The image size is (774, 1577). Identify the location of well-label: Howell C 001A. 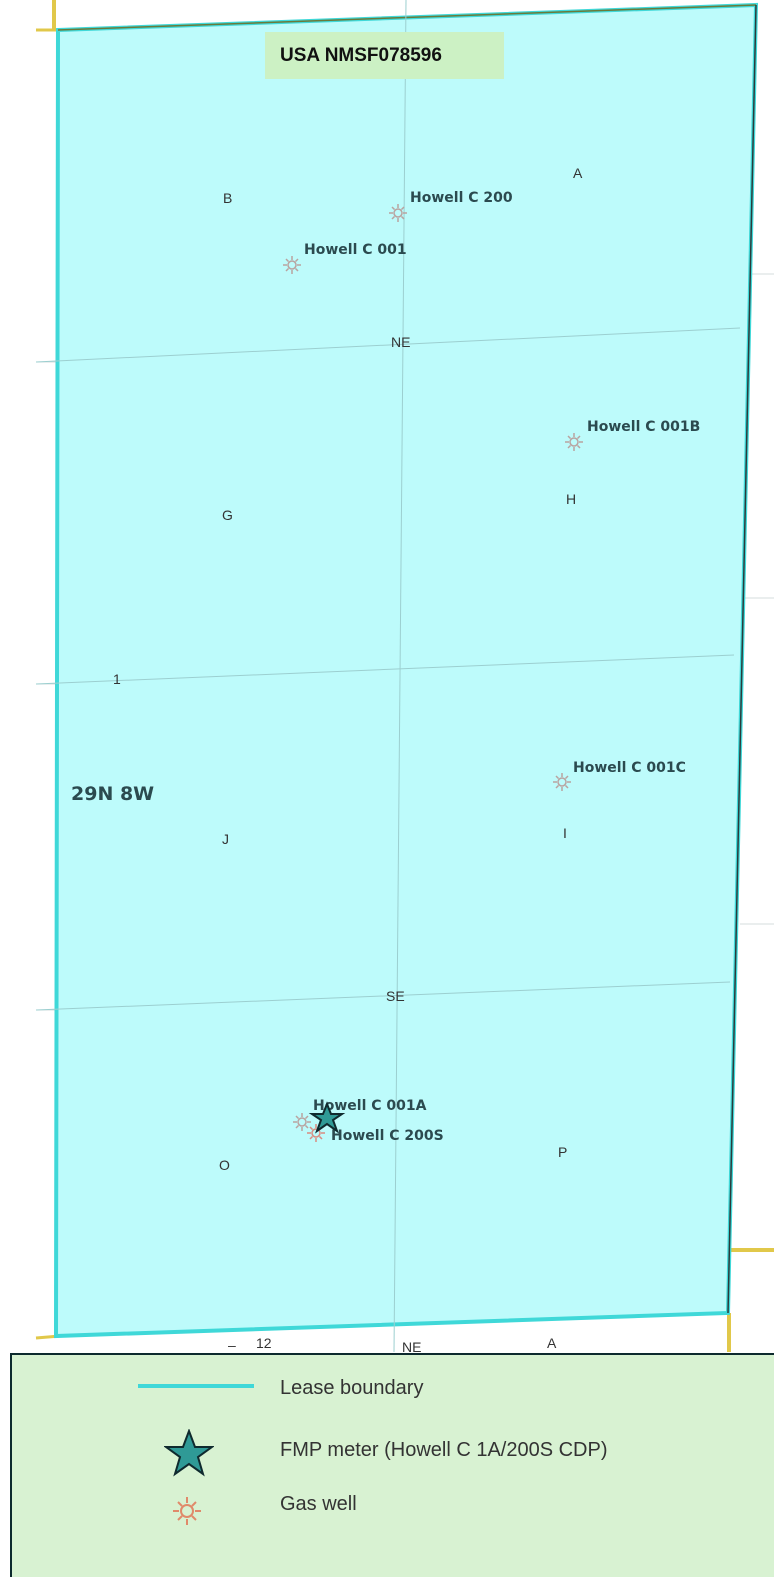
(370, 1106).